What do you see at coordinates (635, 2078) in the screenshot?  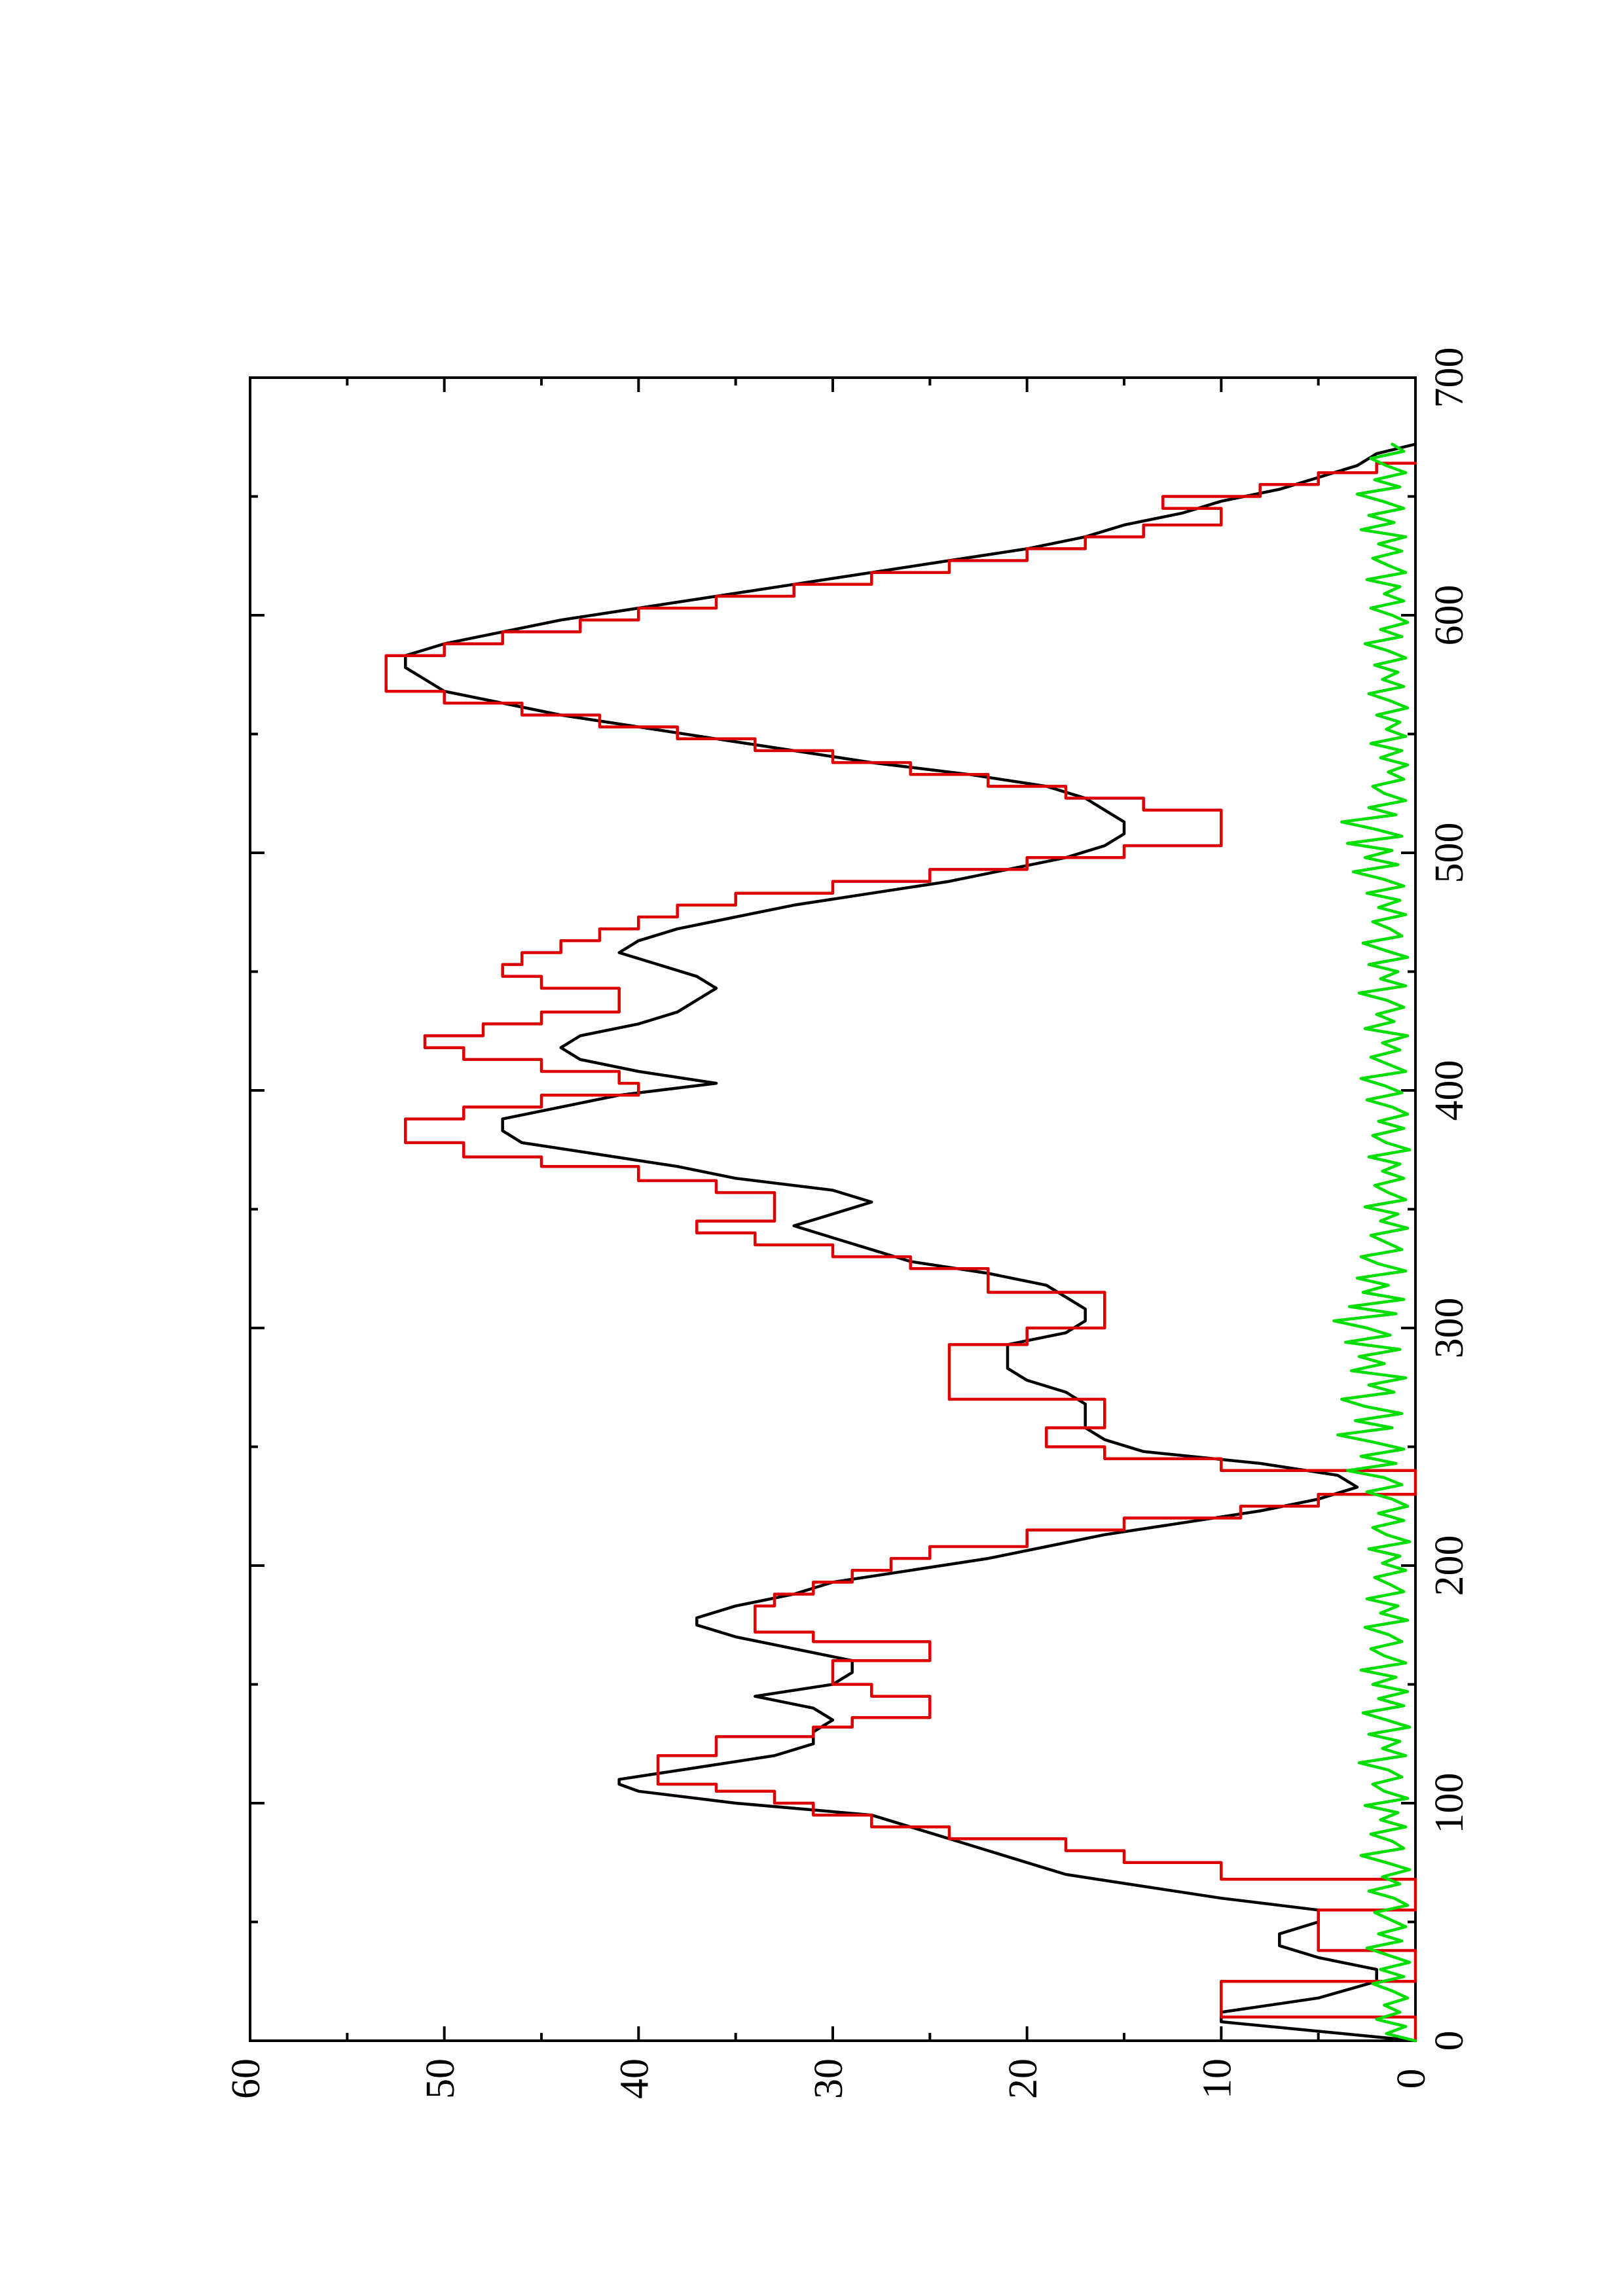 I see `y-tick-label: 40` at bounding box center [635, 2078].